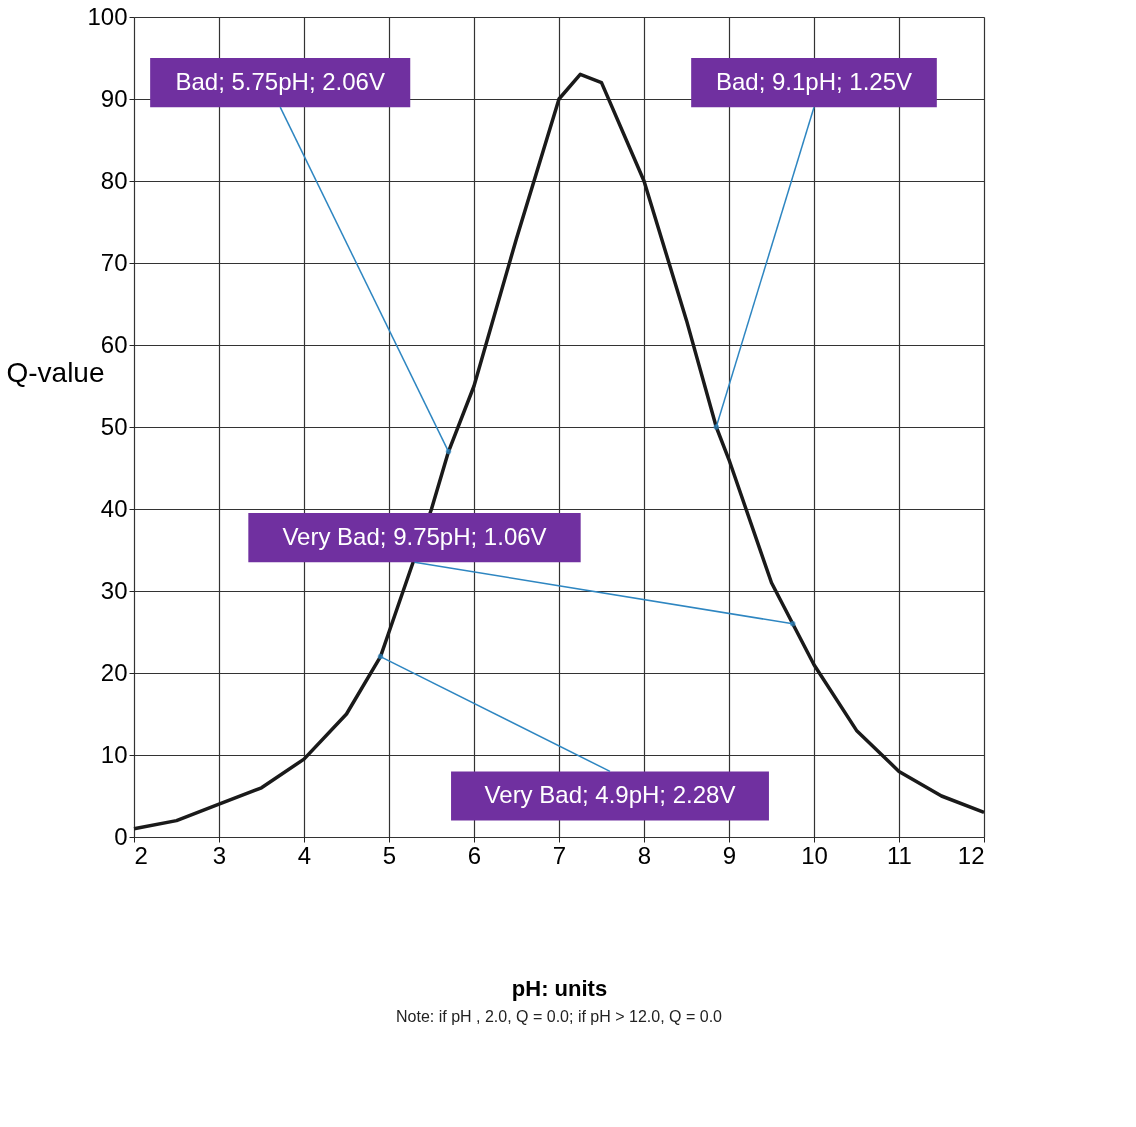  I want to click on annotation: Bad; 9.1pH; 1.25V, so click(814, 81).